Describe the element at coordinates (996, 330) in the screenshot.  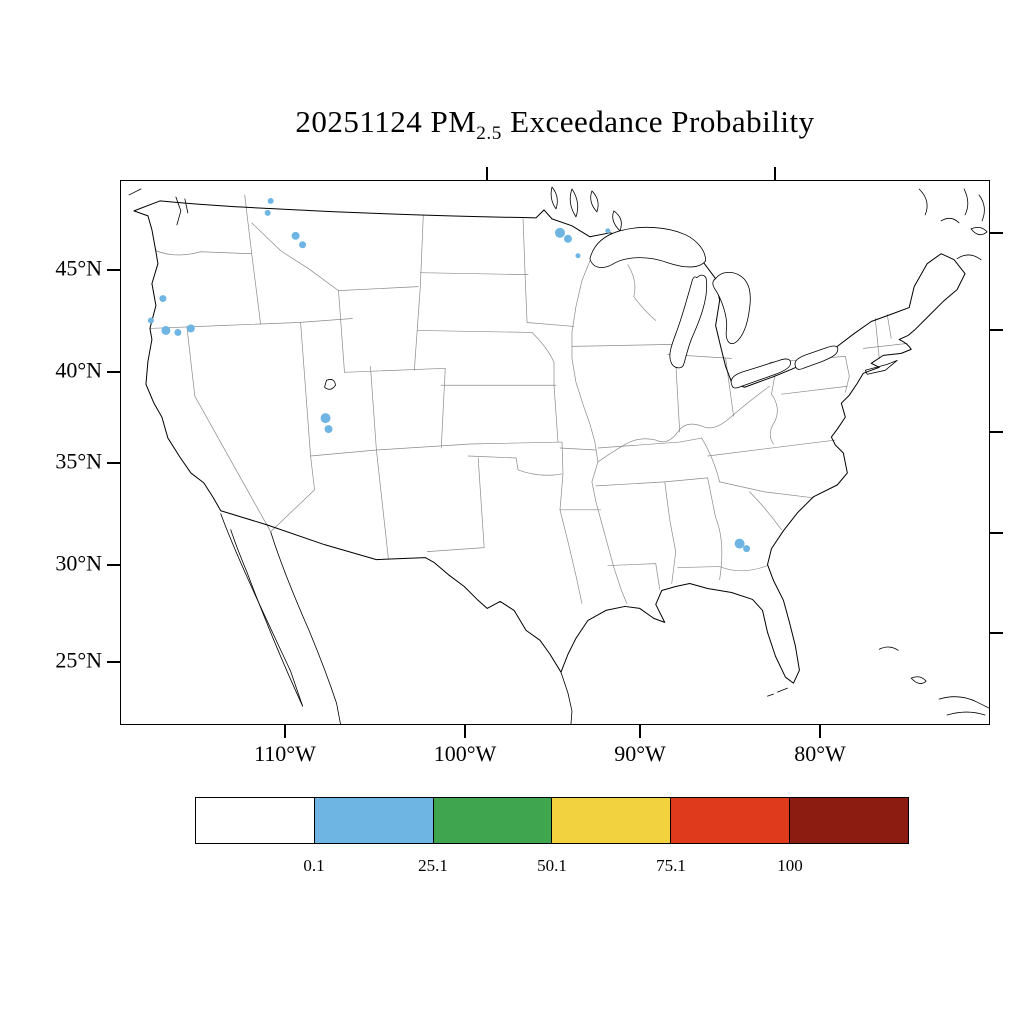
I see `right-tick-mark` at that location.